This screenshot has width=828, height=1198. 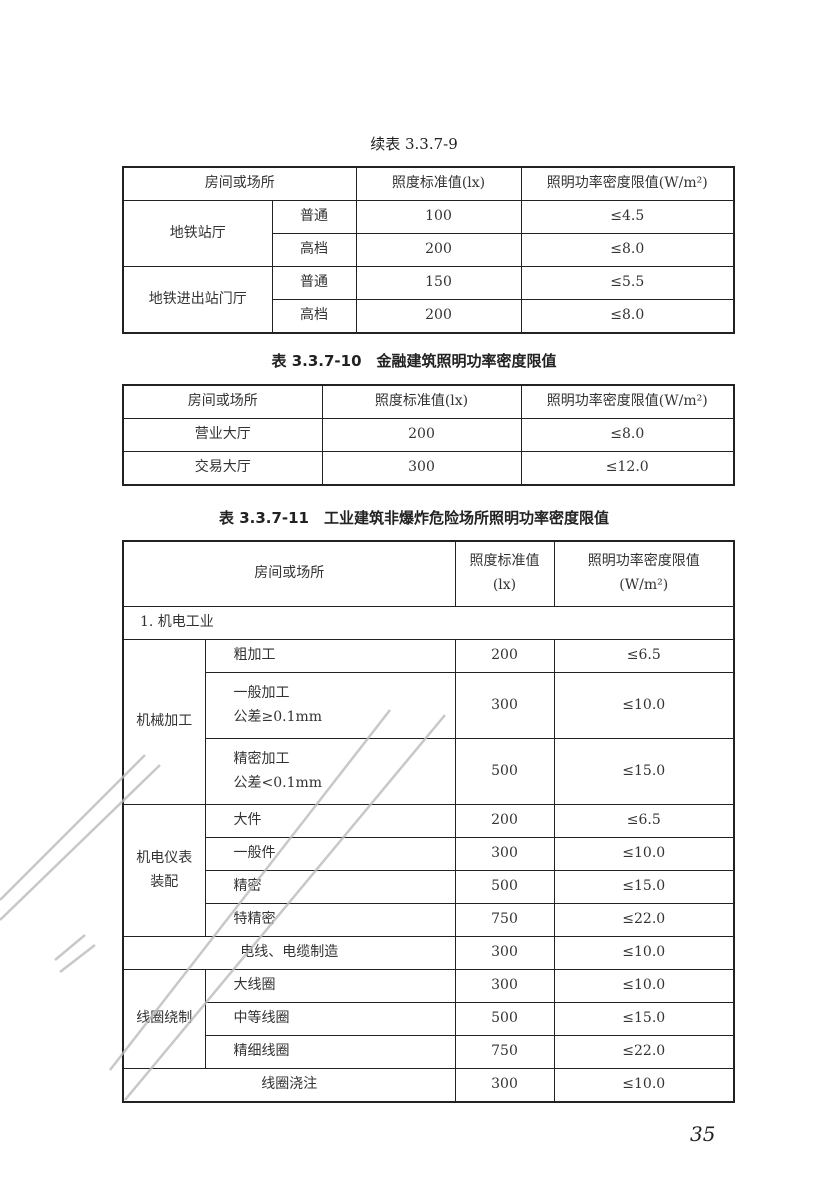 What do you see at coordinates (330, 1019) in the screenshot?
I see `cell: 中等线圈` at bounding box center [330, 1019].